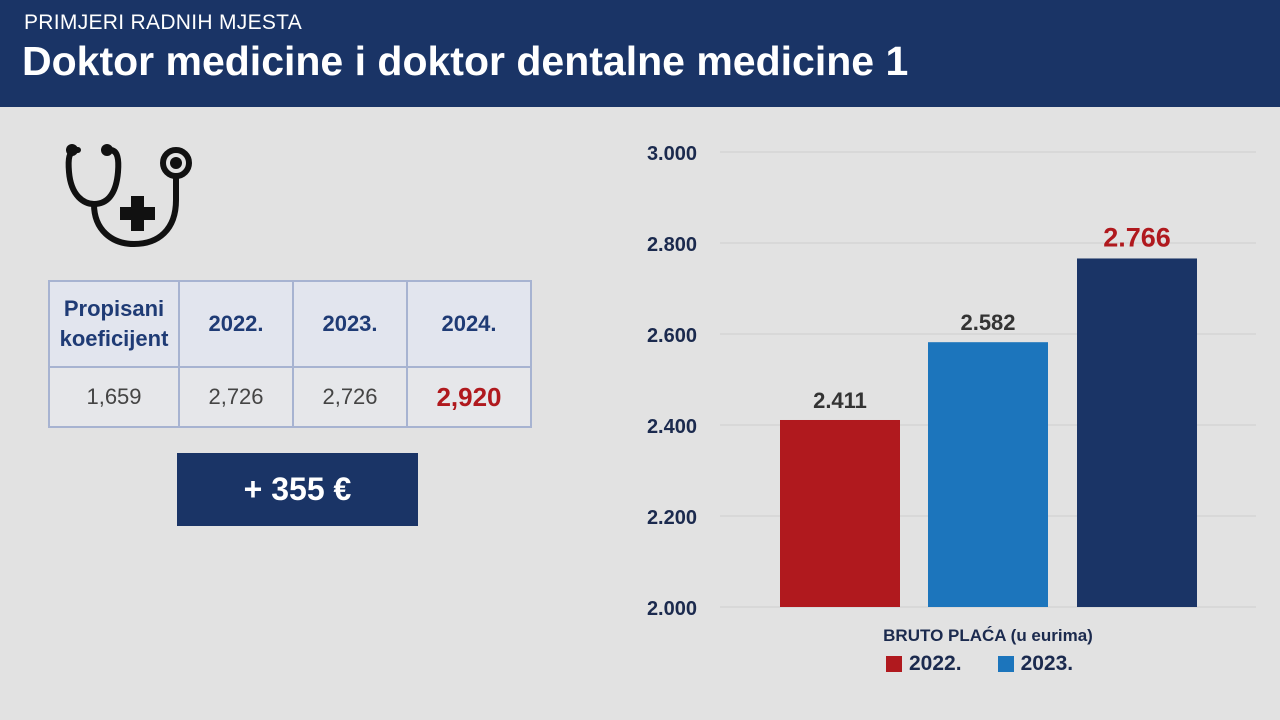 The image size is (1280, 720). What do you see at coordinates (672, 245) in the screenshot?
I see `y-tick-label: 2.800` at bounding box center [672, 245].